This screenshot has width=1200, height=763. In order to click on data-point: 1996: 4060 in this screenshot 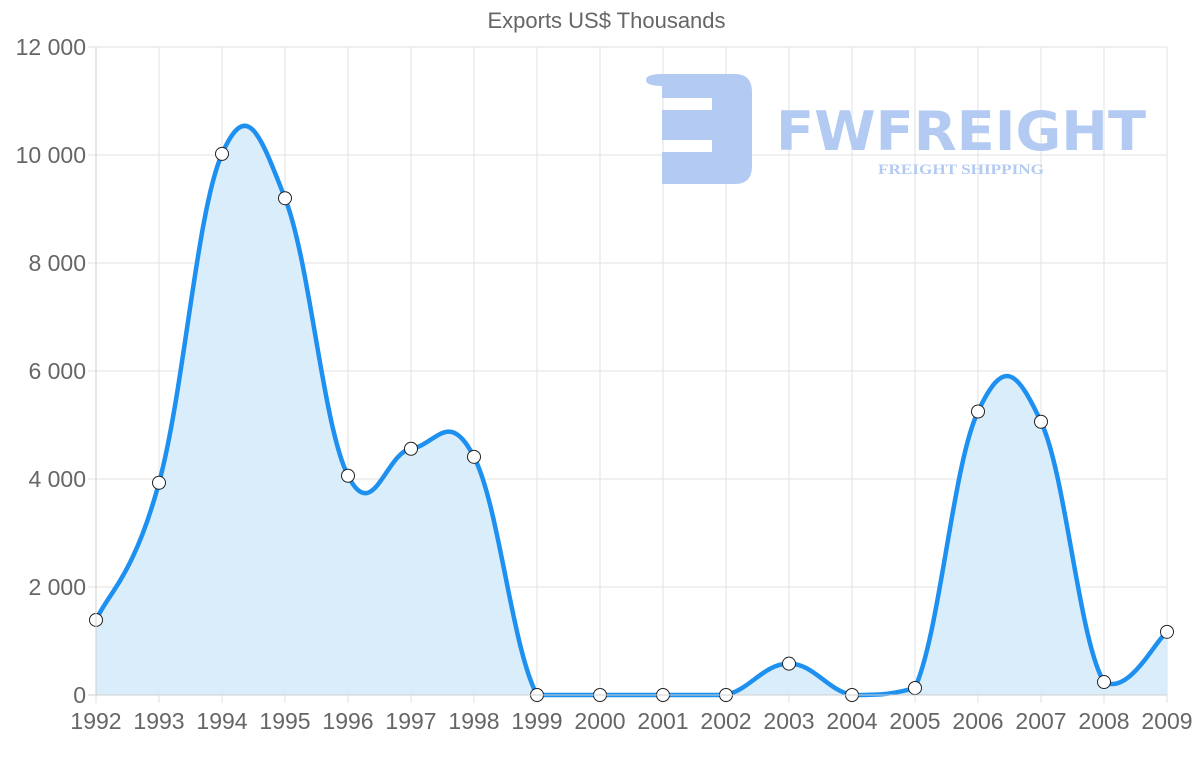, I will do `click(348, 475)`.